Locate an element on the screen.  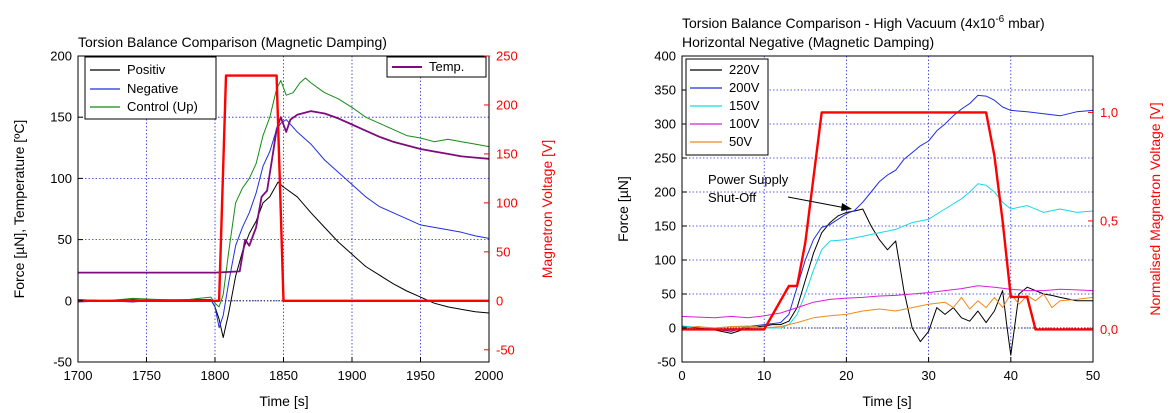
chart-right-subtitle: Horizontal Negative (Magnetic Damping) is located at coordinates (808, 42).